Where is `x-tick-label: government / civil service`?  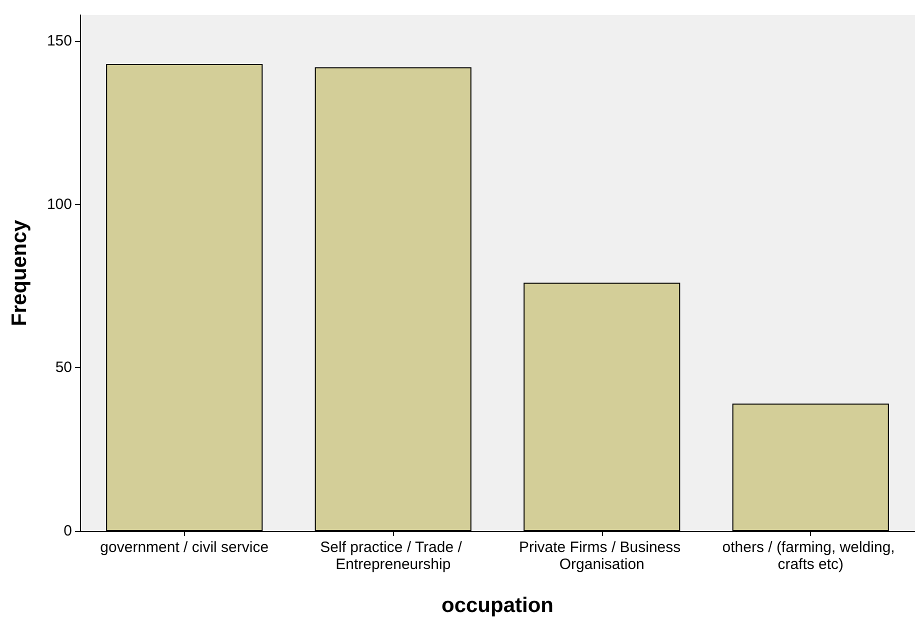
x-tick-label: government / civil service is located at coordinates (184, 547).